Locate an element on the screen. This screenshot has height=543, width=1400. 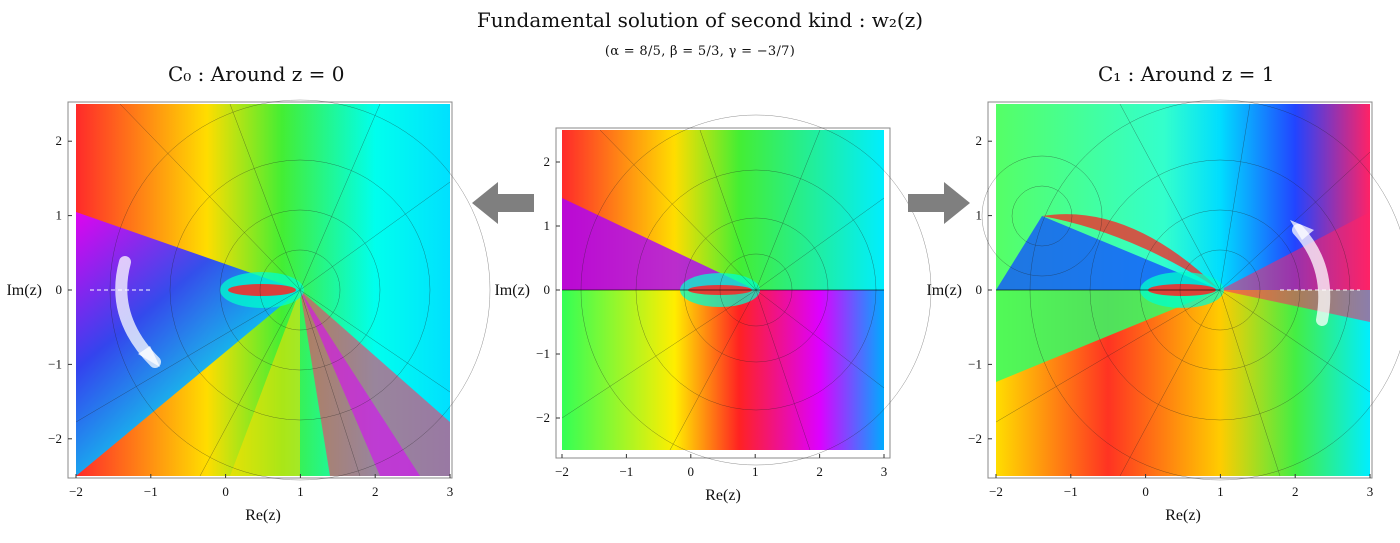
left-ytick-label: 2 is located at coordinates (59, 140).